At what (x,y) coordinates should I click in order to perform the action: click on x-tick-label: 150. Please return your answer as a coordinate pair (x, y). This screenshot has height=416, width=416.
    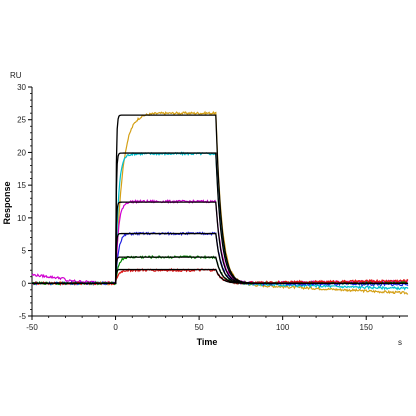
    Looking at the image, I should click on (367, 327).